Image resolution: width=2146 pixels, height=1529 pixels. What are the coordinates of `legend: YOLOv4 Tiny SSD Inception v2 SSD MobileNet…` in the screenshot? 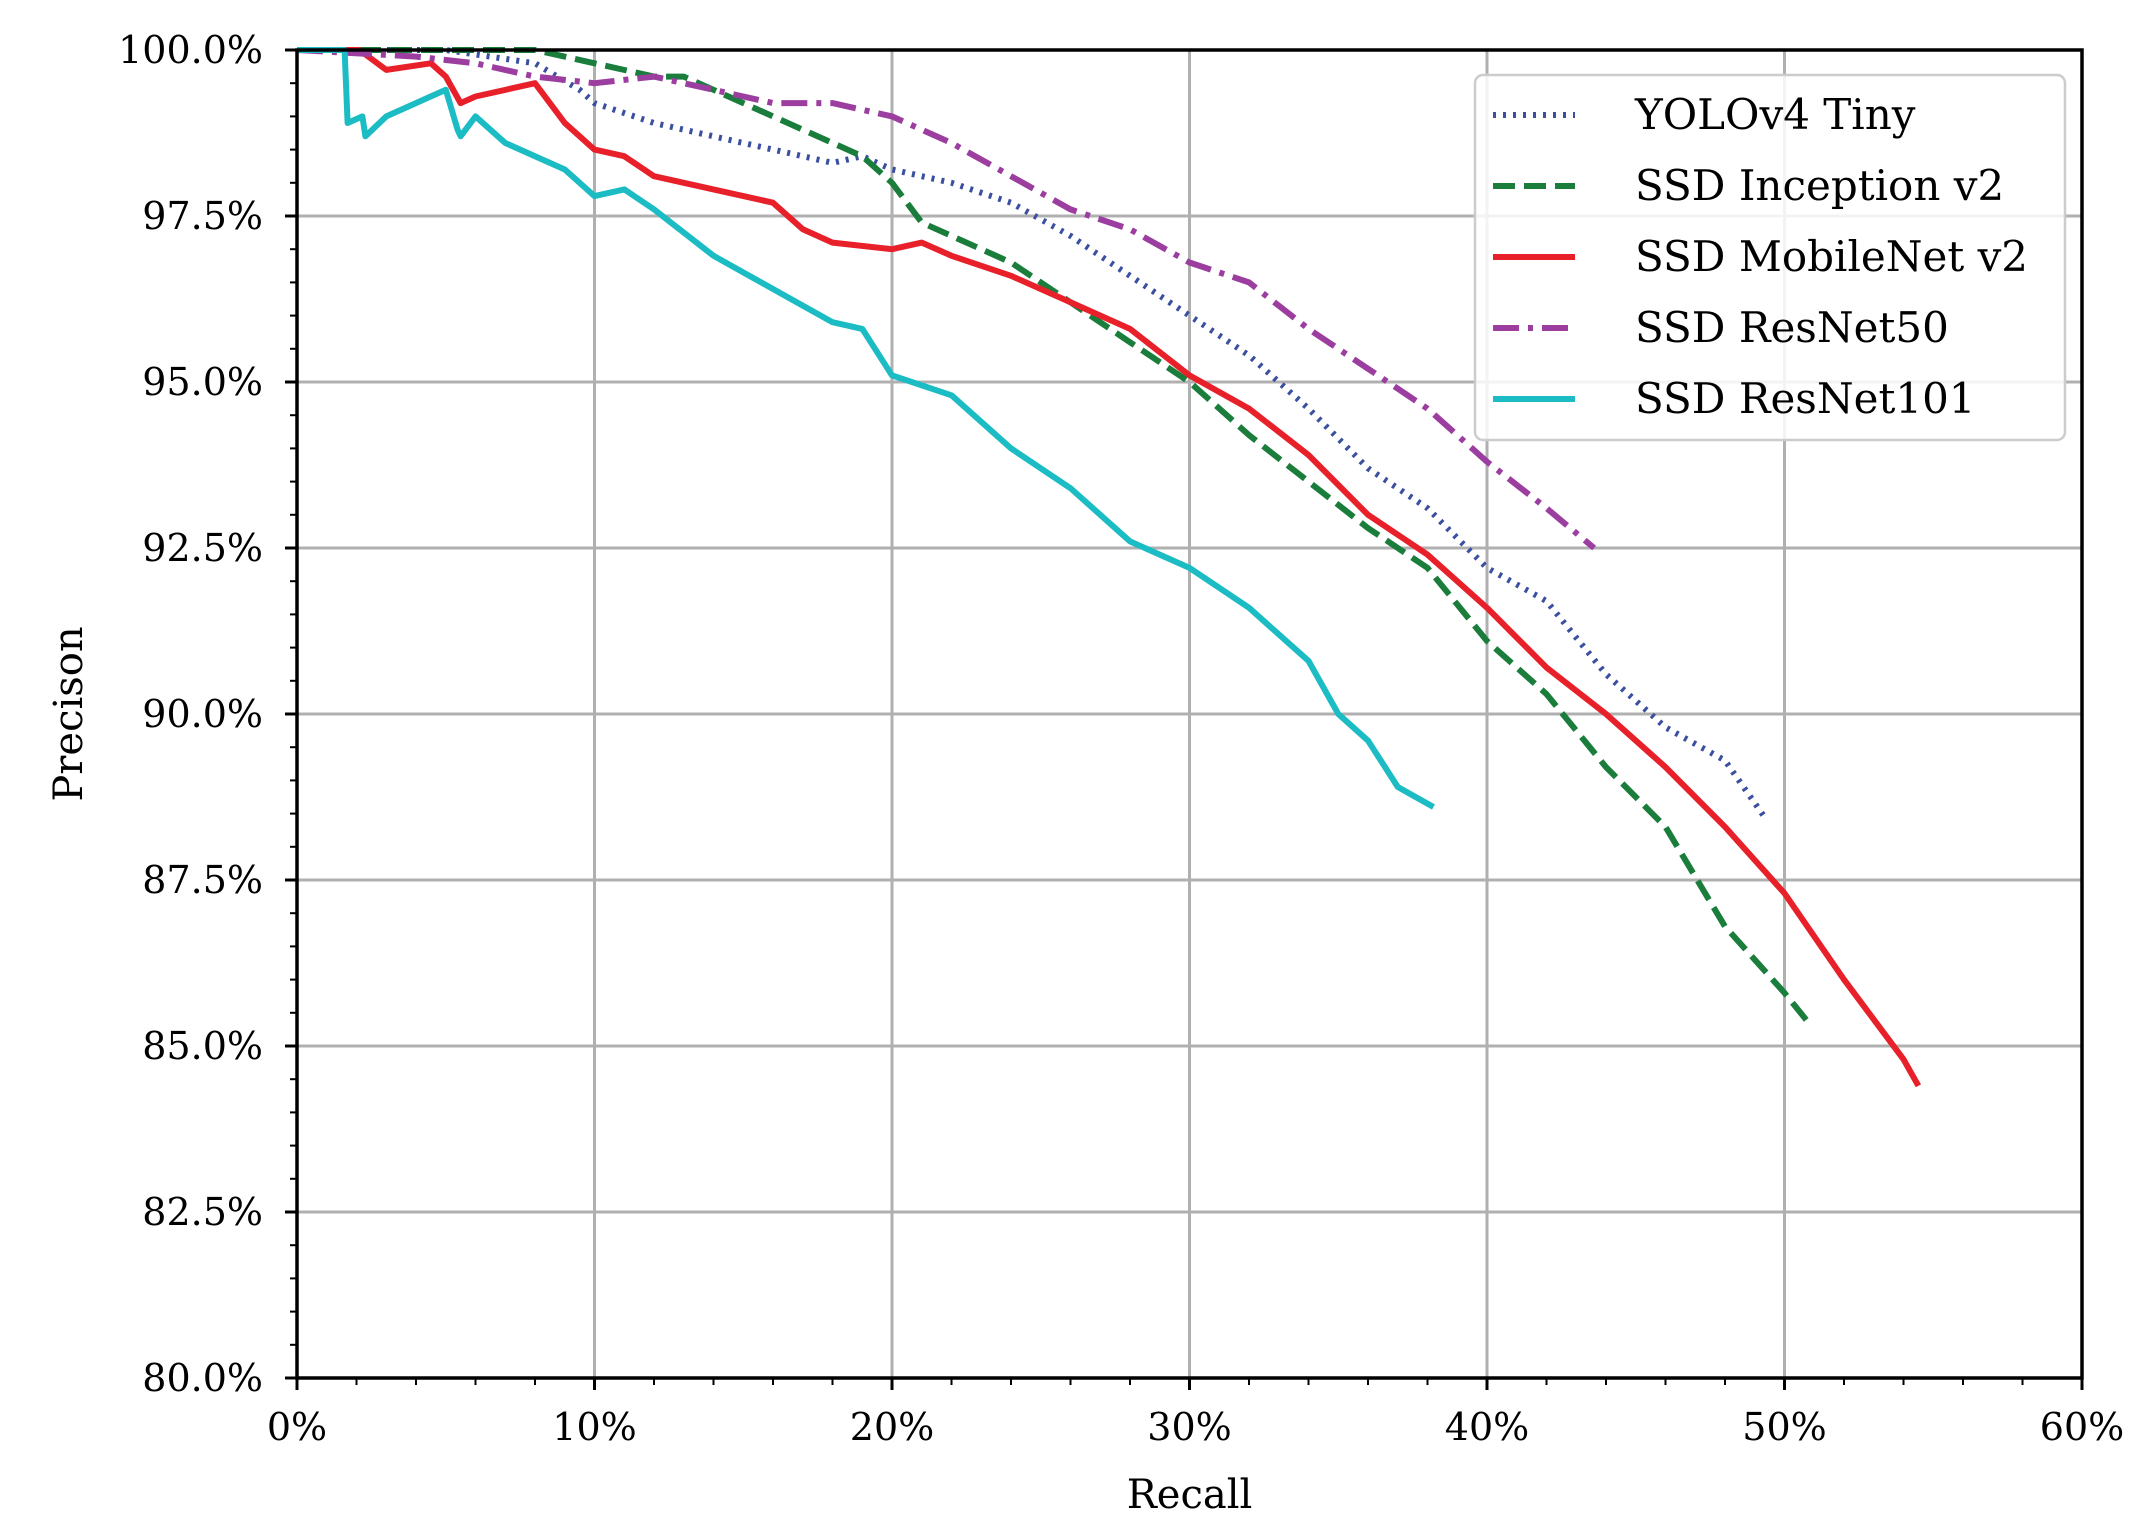 It's located at (1770, 257).